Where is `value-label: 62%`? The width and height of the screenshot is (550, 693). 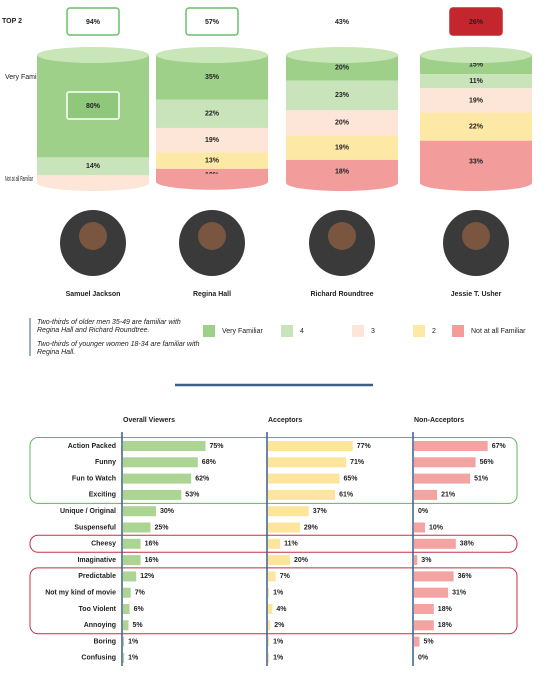 value-label: 62% is located at coordinates (202, 478).